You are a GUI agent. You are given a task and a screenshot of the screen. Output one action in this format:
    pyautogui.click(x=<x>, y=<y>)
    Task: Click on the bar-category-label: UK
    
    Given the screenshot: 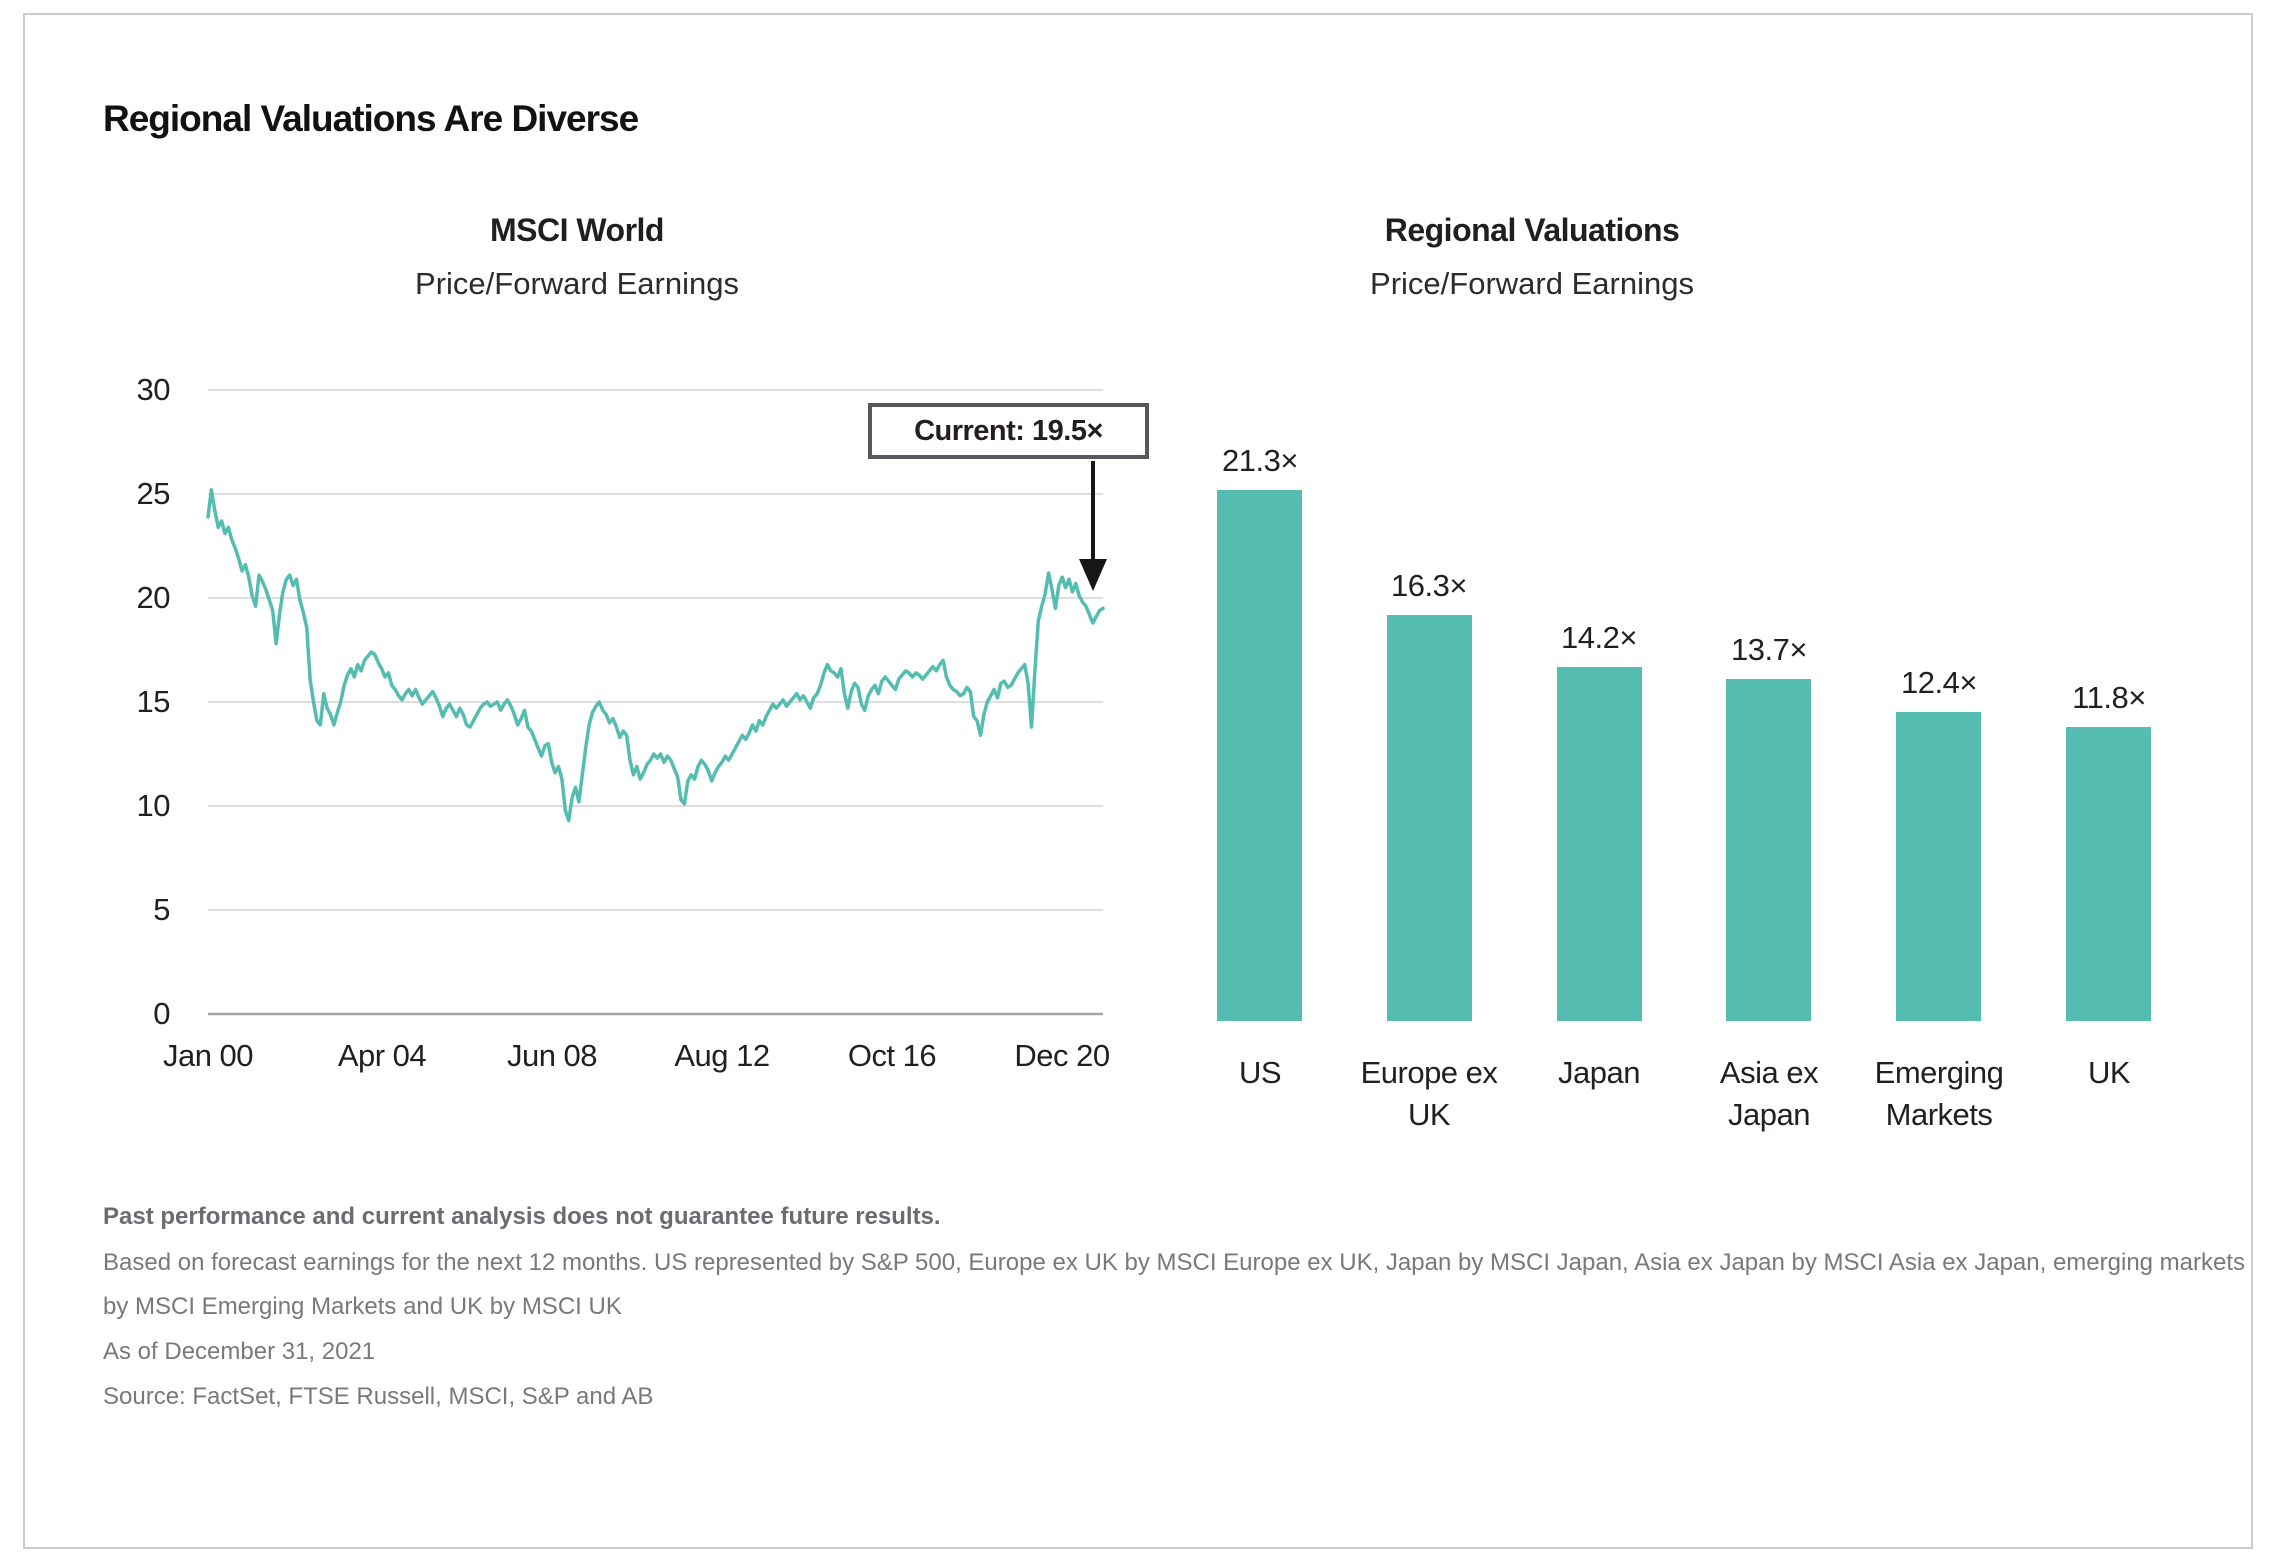 What is the action you would take?
    pyautogui.click(x=2109, y=1073)
    